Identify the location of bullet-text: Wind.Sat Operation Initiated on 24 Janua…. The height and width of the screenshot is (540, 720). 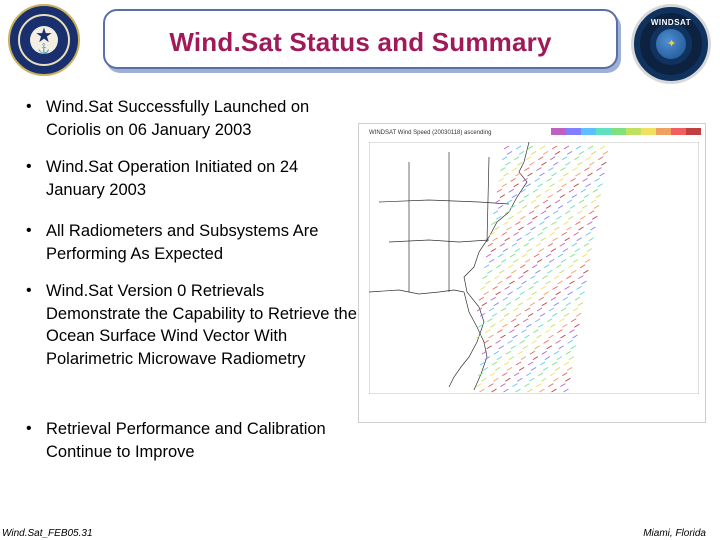
(172, 178).